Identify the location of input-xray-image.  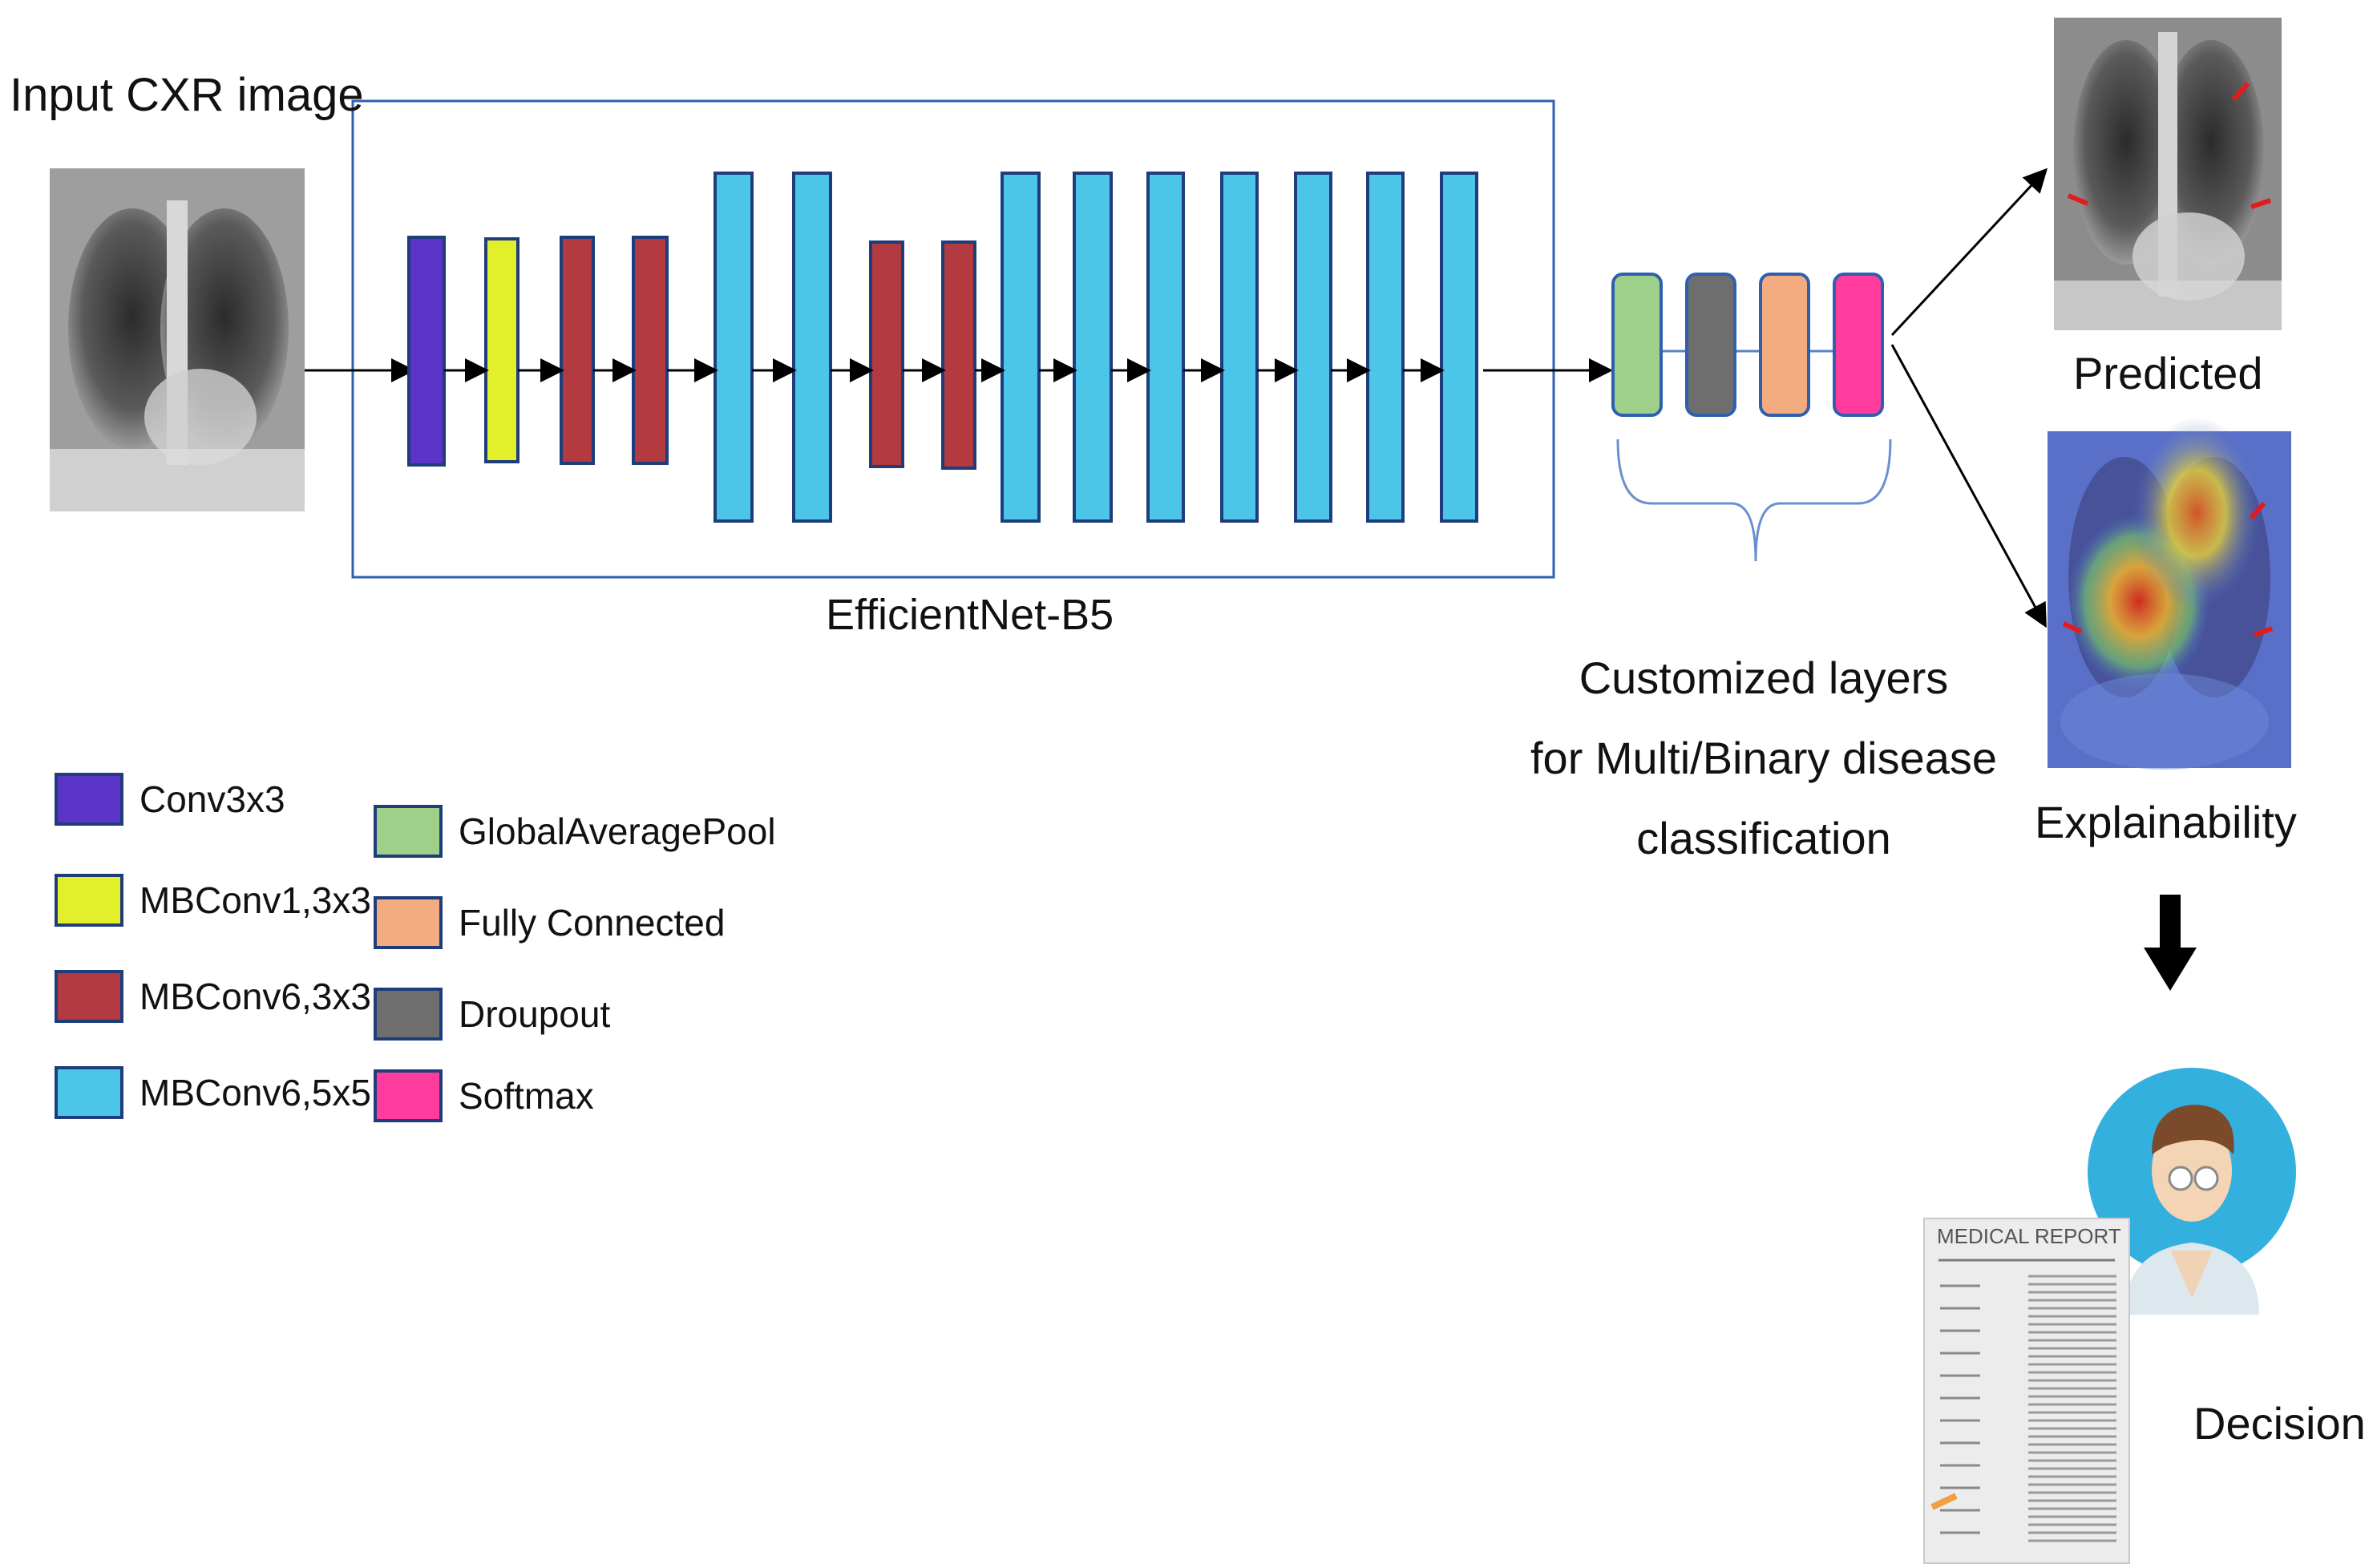
(178, 339).